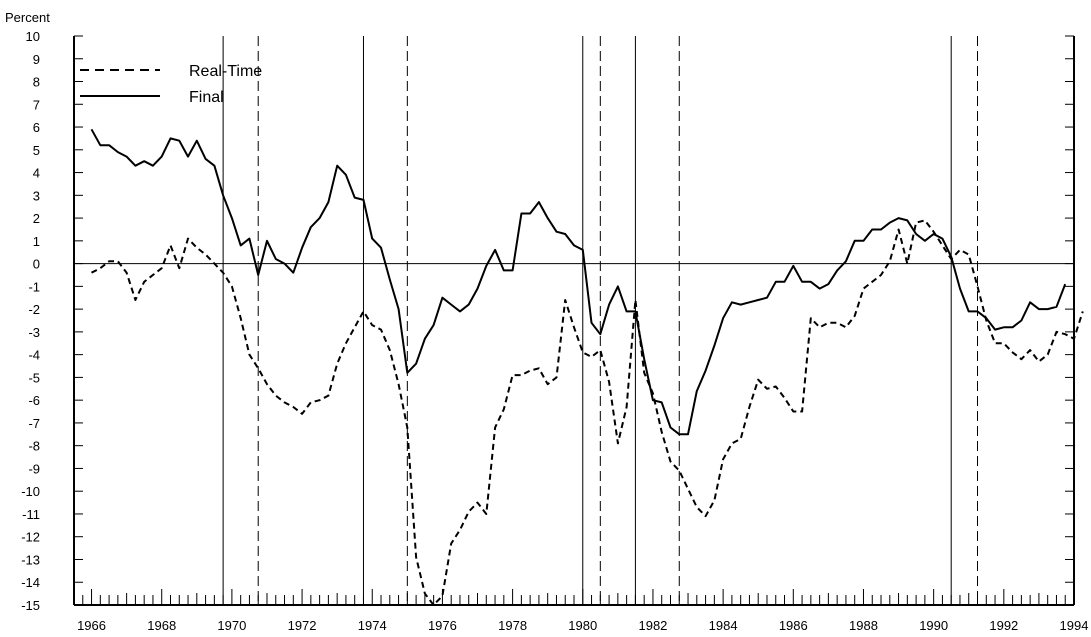  I want to click on x-tick-label: 1970, so click(231, 625).